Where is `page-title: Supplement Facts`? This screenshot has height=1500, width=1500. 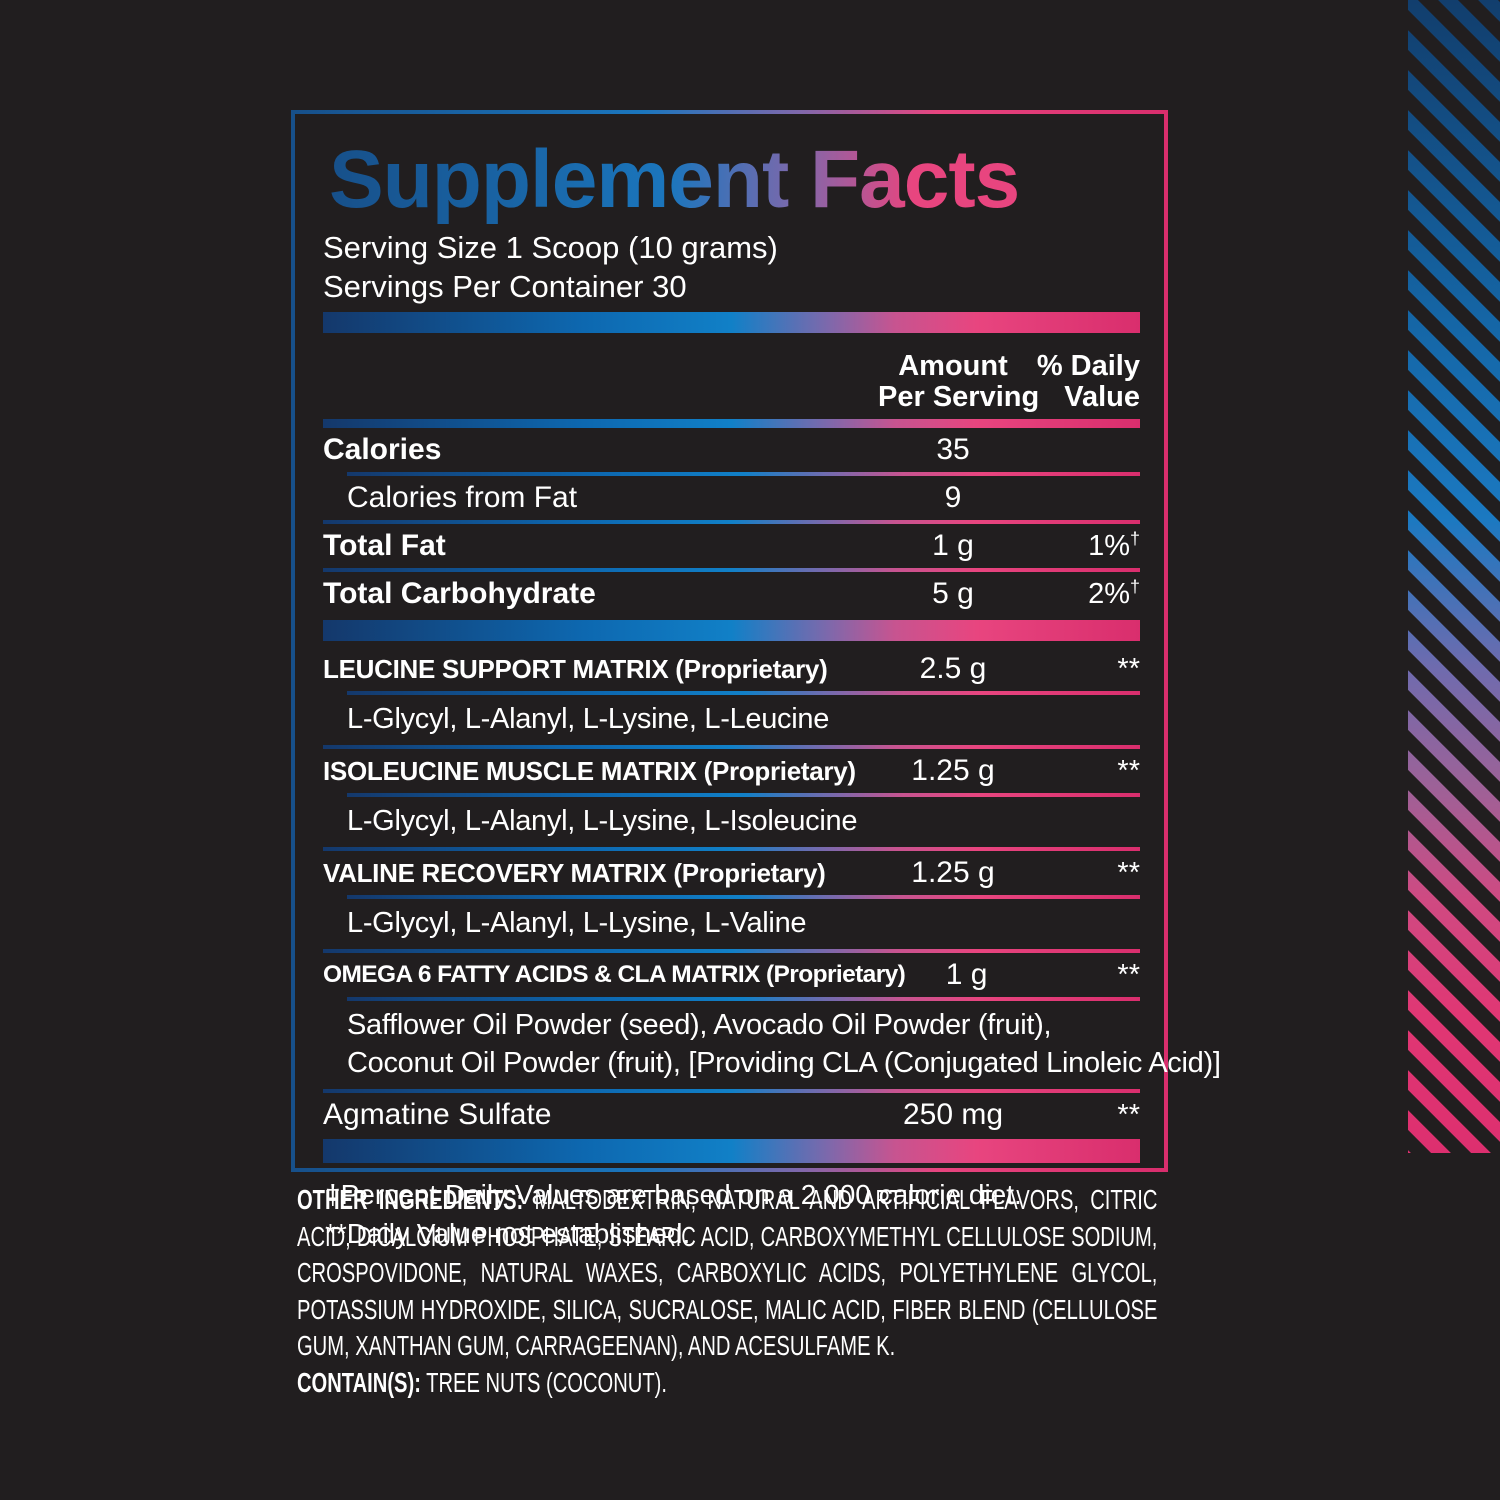 page-title: Supplement Facts is located at coordinates (734, 180).